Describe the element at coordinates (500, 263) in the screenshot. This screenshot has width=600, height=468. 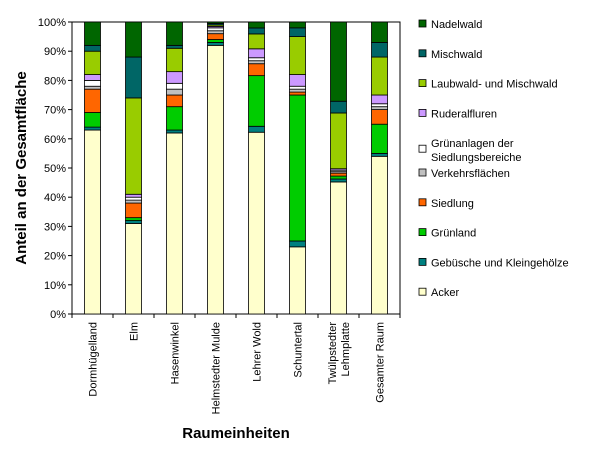
I see `legend-label: Gebüsche und Kleingehölze` at that location.